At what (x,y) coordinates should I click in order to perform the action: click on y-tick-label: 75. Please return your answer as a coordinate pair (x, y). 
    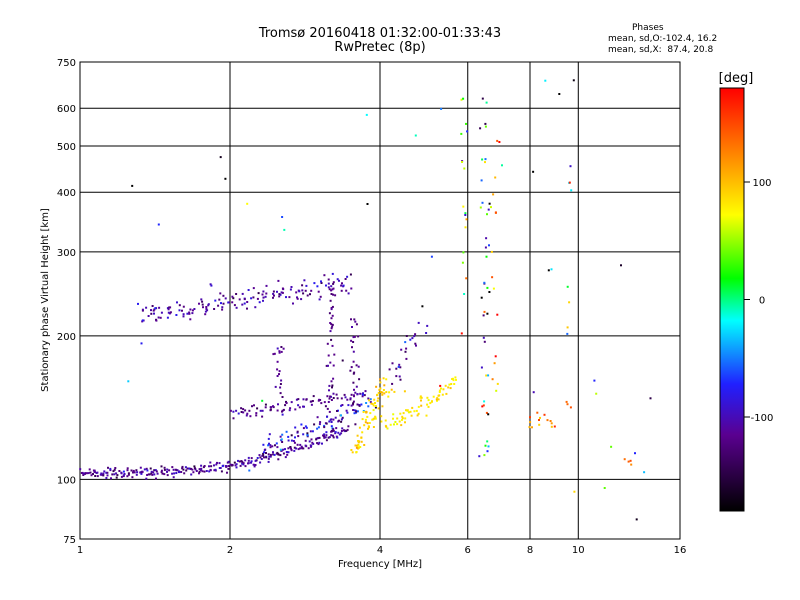
    Looking at the image, I should click on (69, 540).